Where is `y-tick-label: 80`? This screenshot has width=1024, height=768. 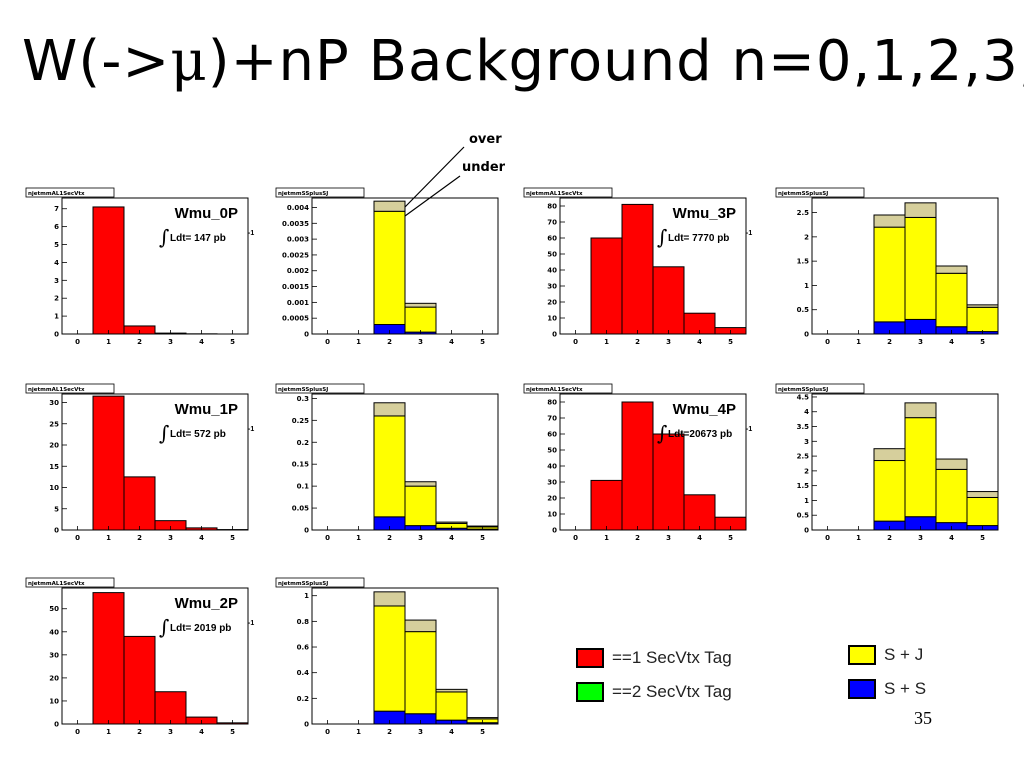
y-tick-label: 80 is located at coordinates (552, 207).